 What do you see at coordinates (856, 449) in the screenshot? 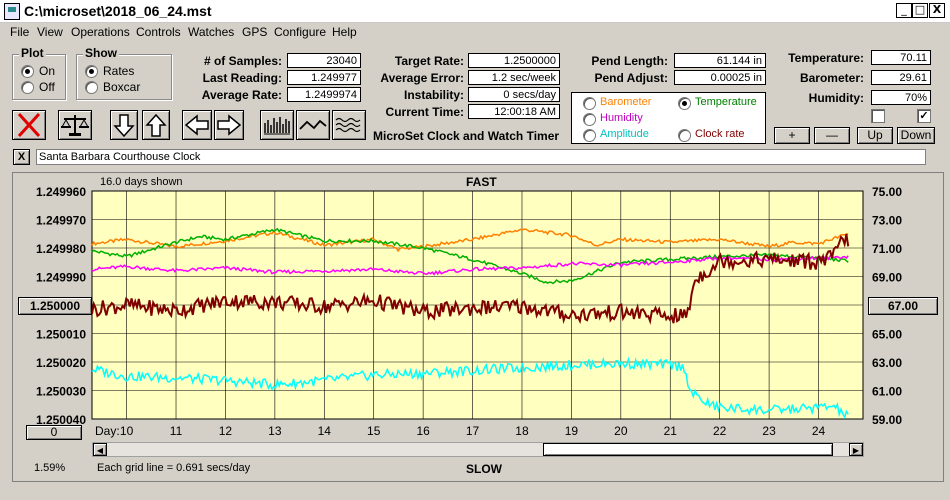
I see `scroll-right-arrow-icon: ▶` at bounding box center [856, 449].